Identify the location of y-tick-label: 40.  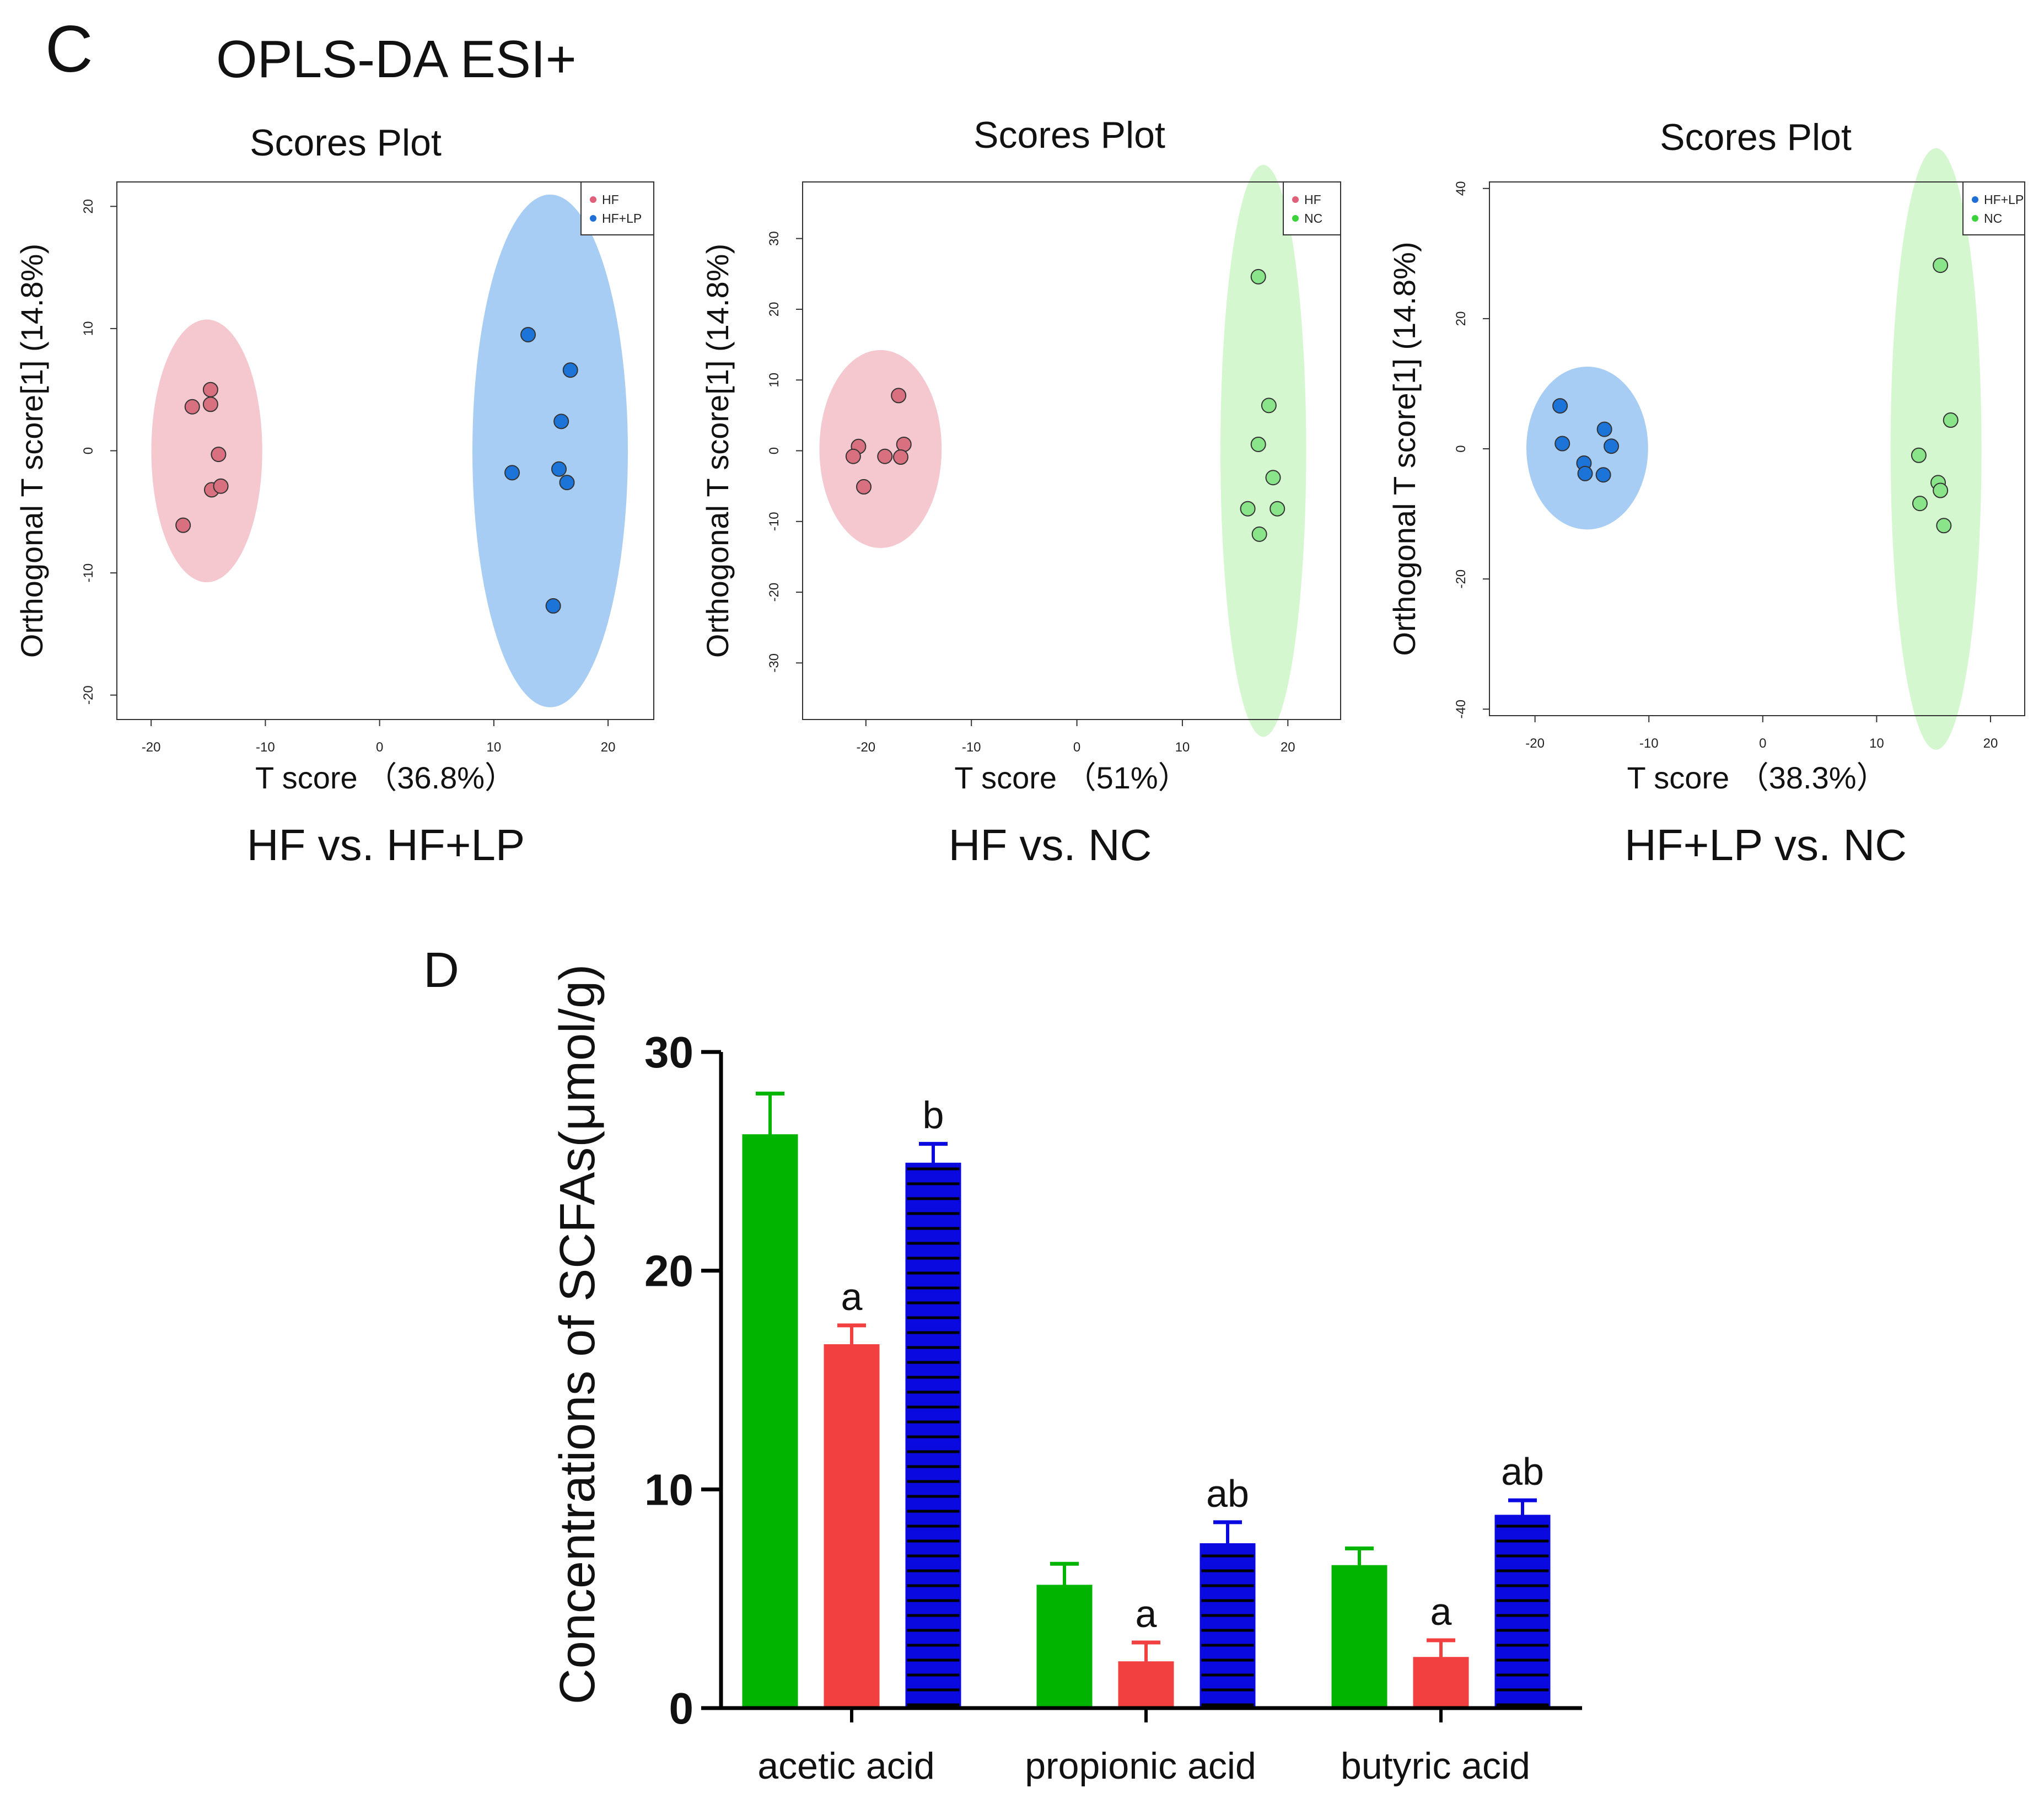
(1461, 189).